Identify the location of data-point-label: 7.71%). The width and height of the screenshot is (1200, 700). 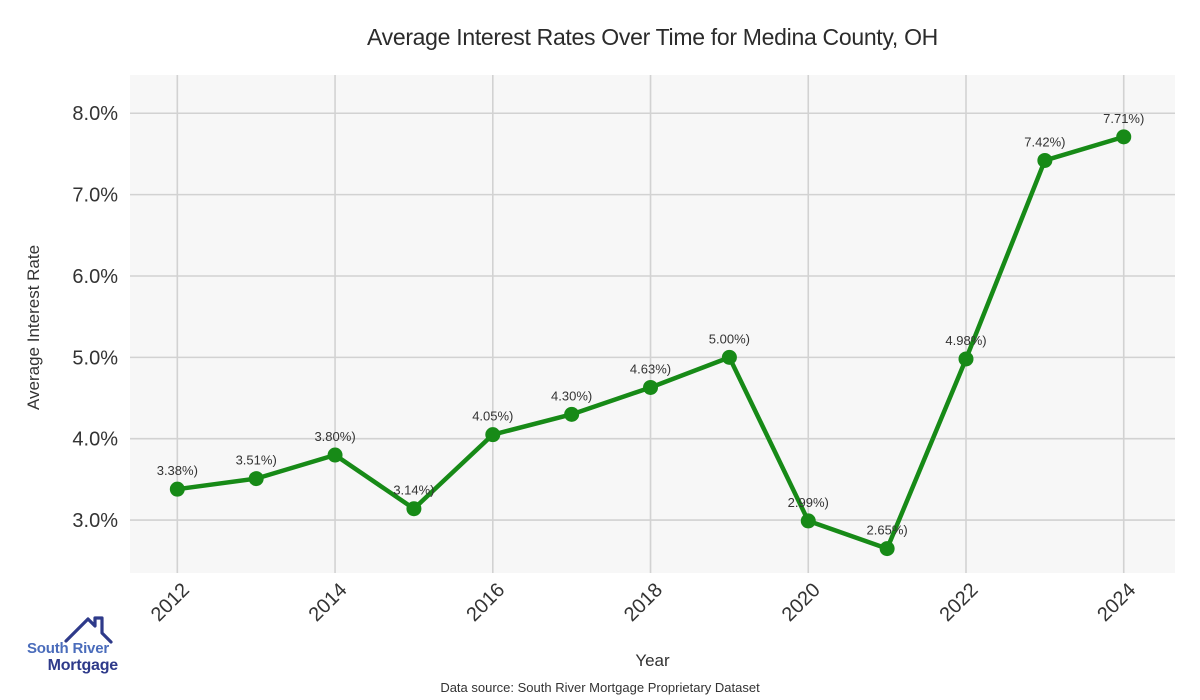
(1123, 118).